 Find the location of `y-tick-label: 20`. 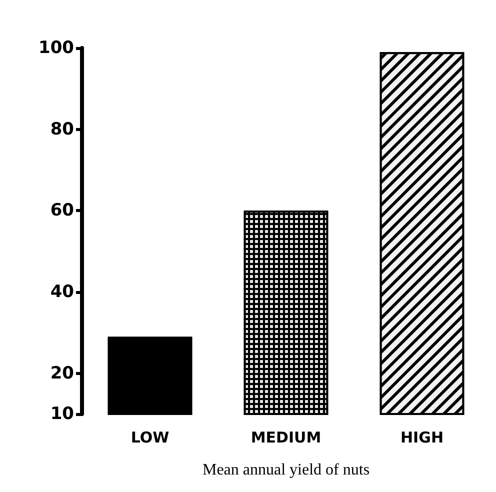

y-tick-label: 20 is located at coordinates (62, 373).